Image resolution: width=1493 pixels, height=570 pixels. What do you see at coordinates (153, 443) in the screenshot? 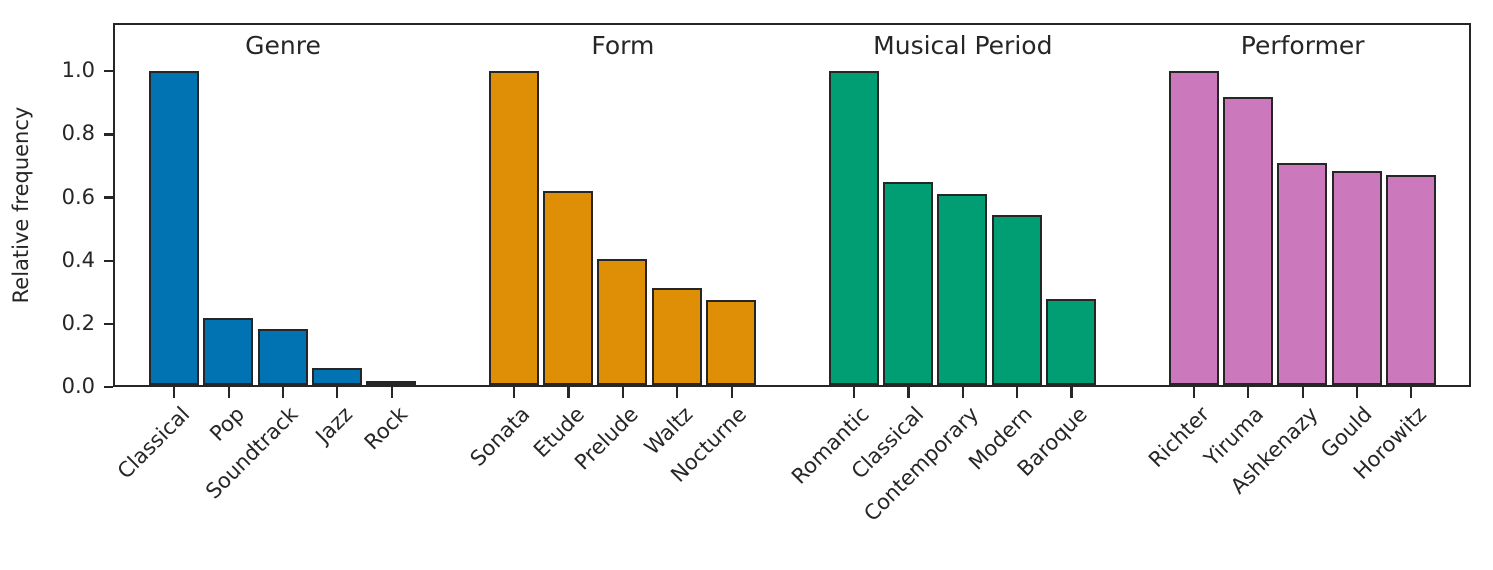
I see `x-tick-label: Classical` at bounding box center [153, 443].